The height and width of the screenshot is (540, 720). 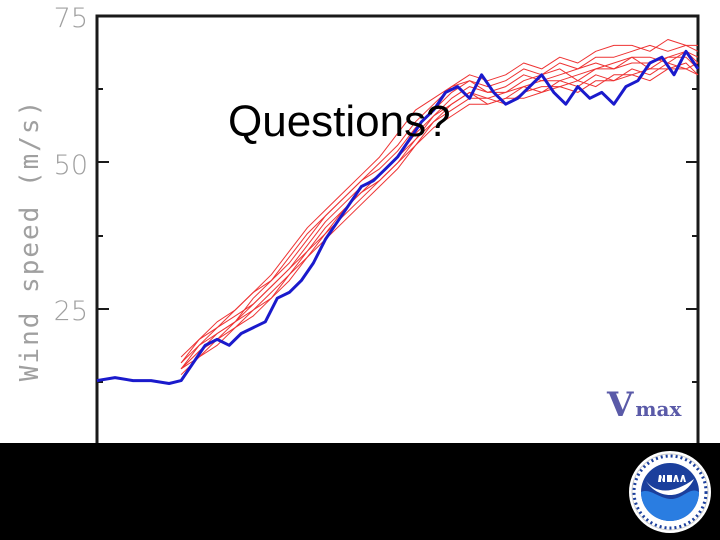 I want to click on vmax-main: V, so click(x=620, y=405).